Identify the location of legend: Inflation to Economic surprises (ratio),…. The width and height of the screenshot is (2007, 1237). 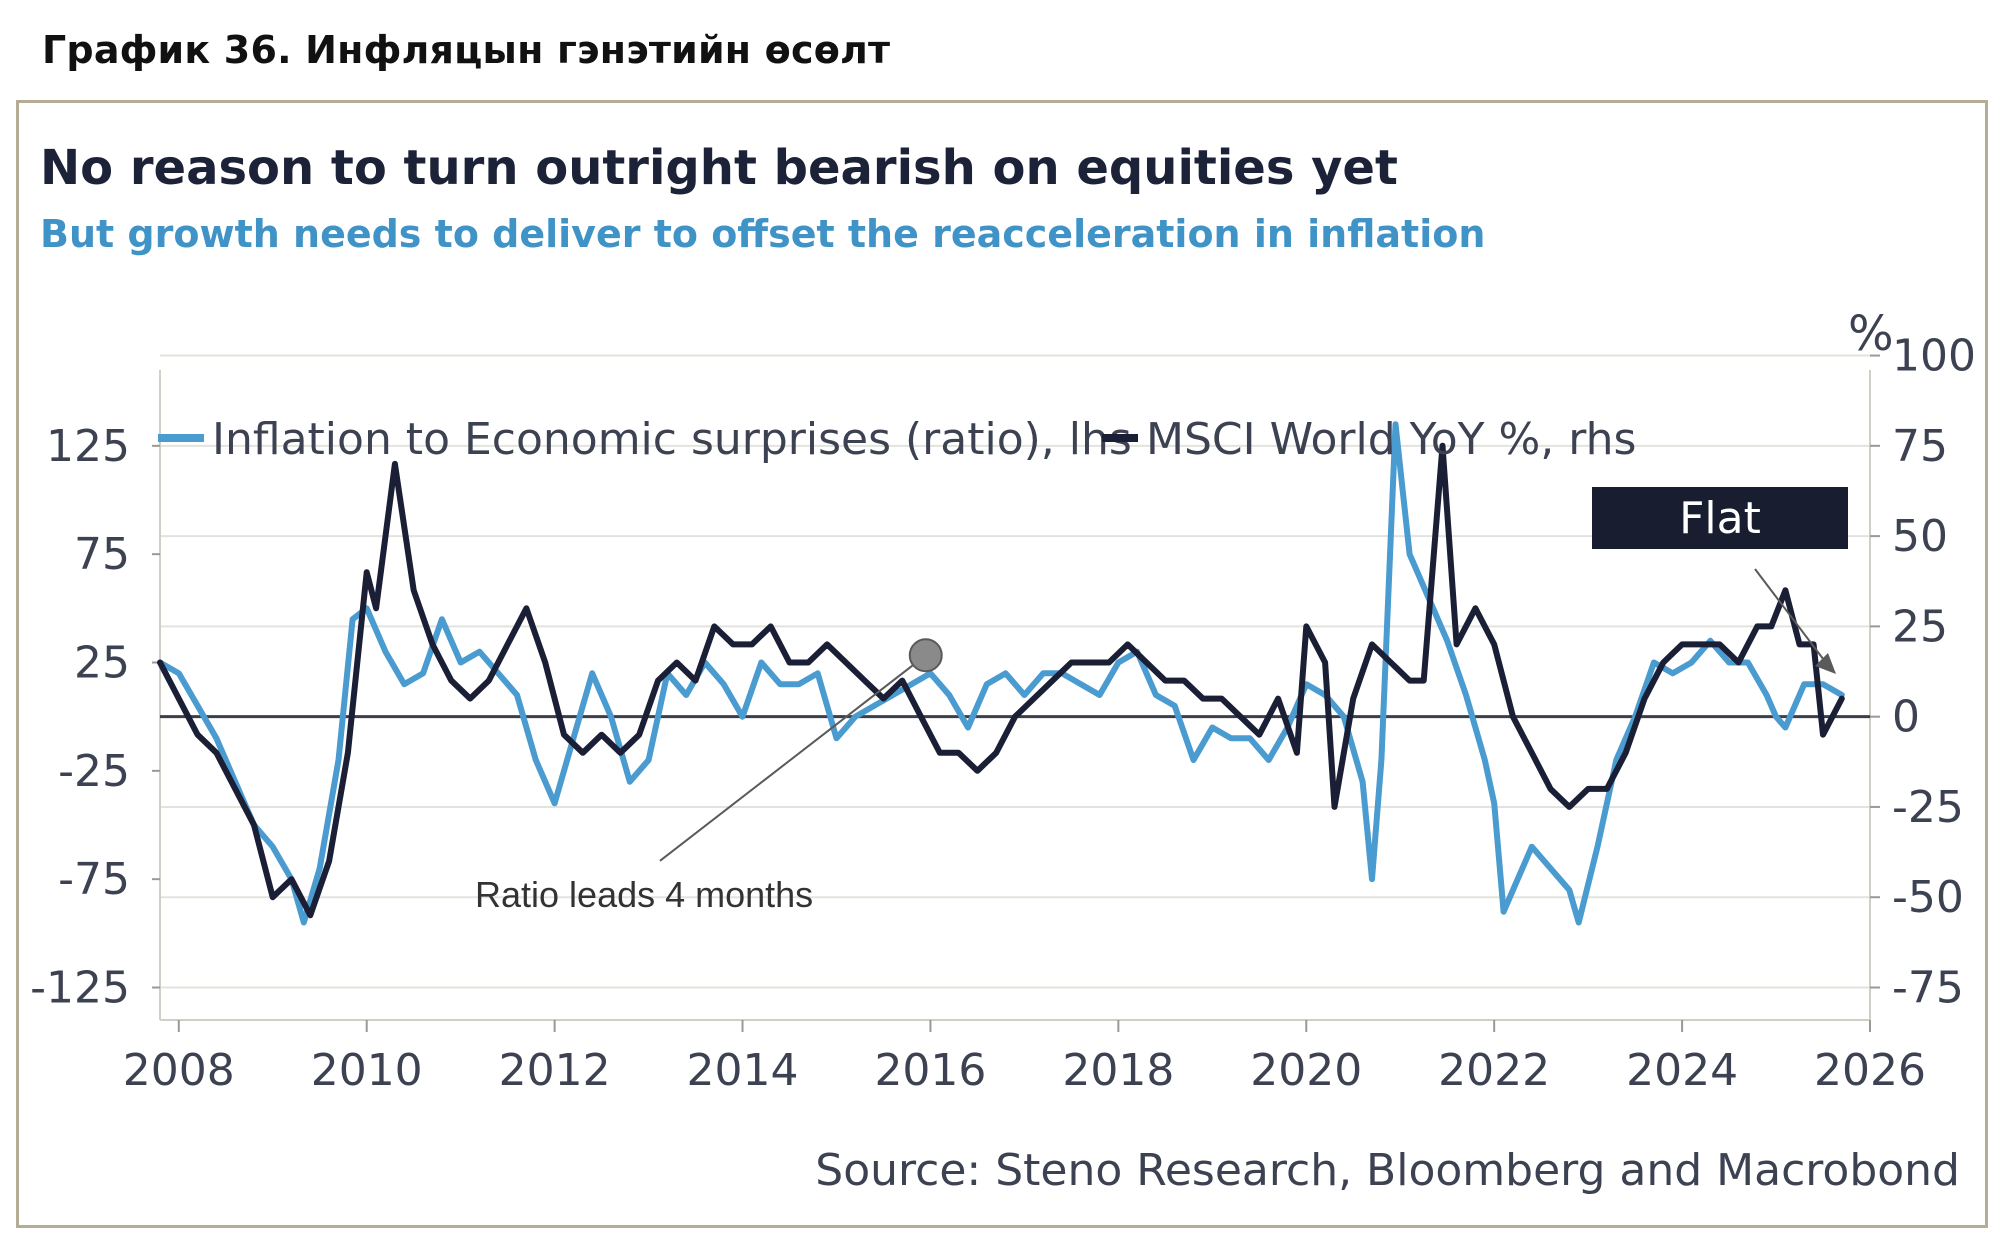
(897, 439).